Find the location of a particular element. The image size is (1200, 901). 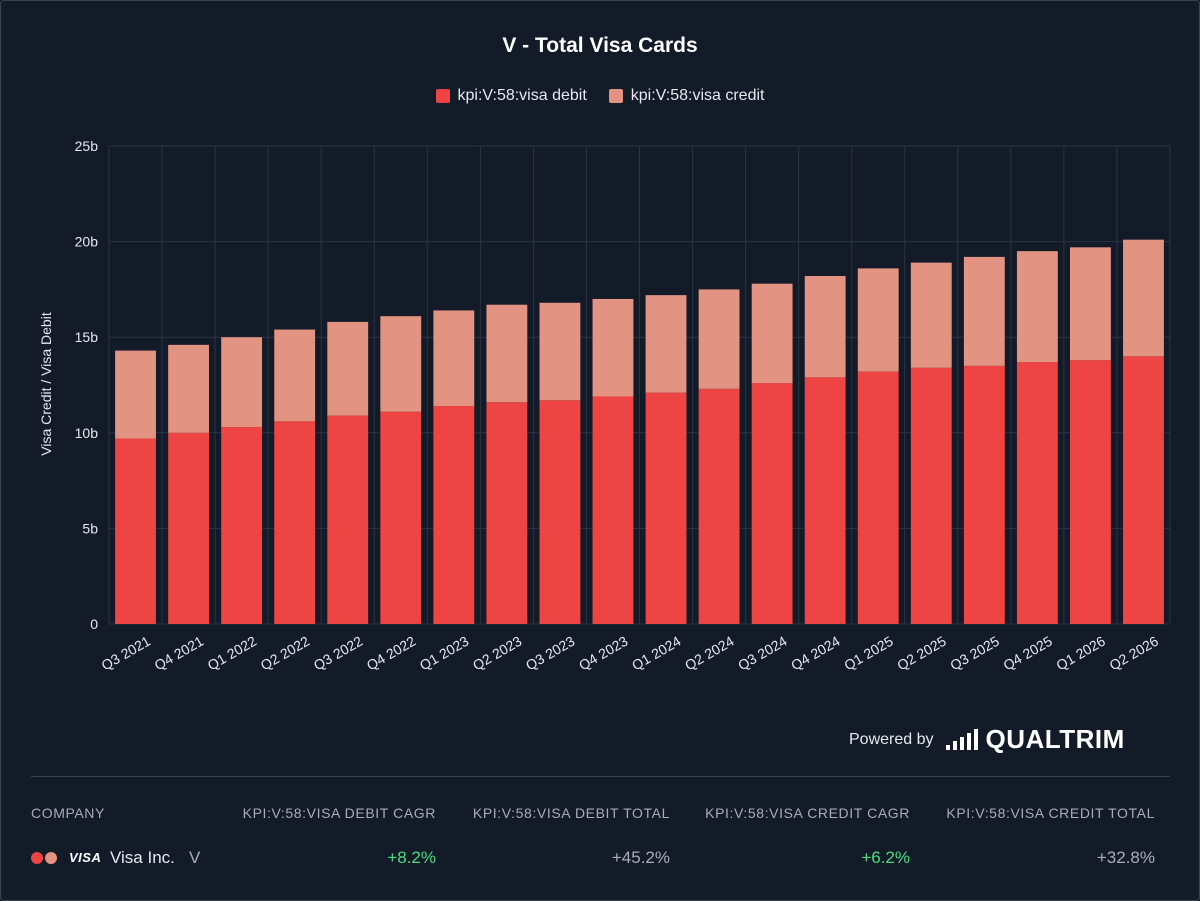

company-ticker: V is located at coordinates (195, 857).